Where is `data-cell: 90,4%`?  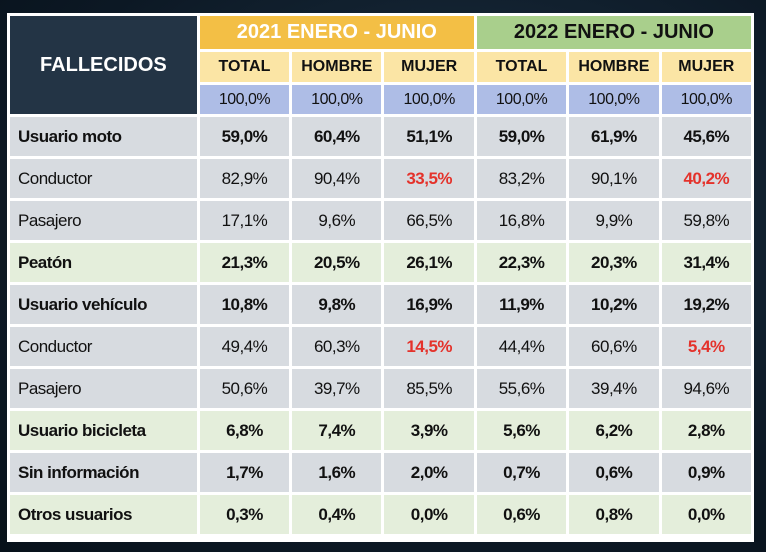
data-cell: 90,4% is located at coordinates (337, 178).